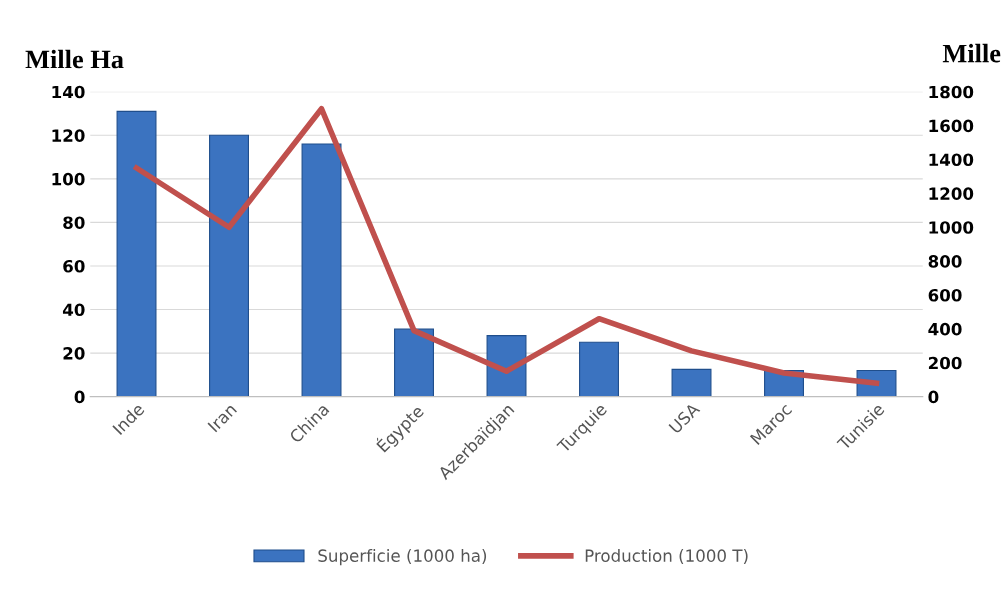  Describe the element at coordinates (68, 92) in the screenshot. I see `y-tick-label: 140` at that location.